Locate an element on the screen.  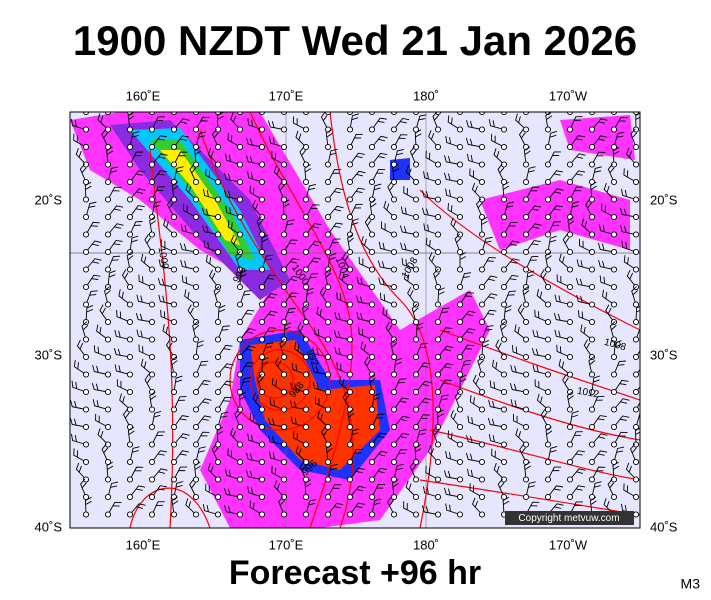
lon-label: 170˚W is located at coordinates (568, 95).